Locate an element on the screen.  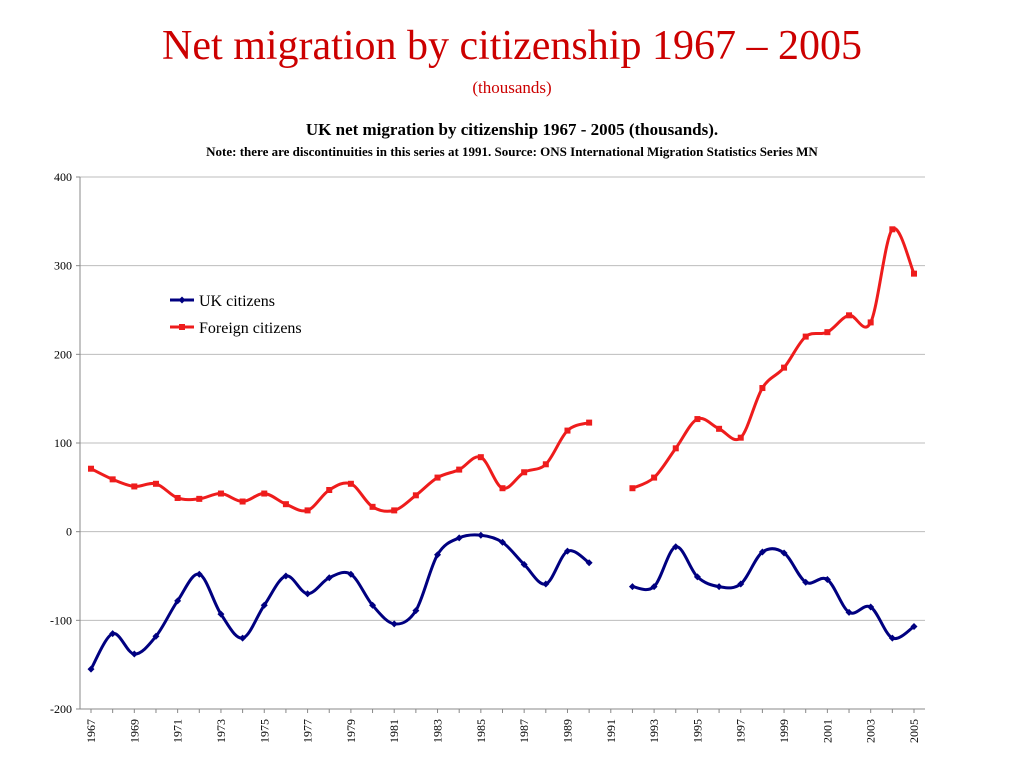
x-tick-label: 1997 is located at coordinates (741, 731).